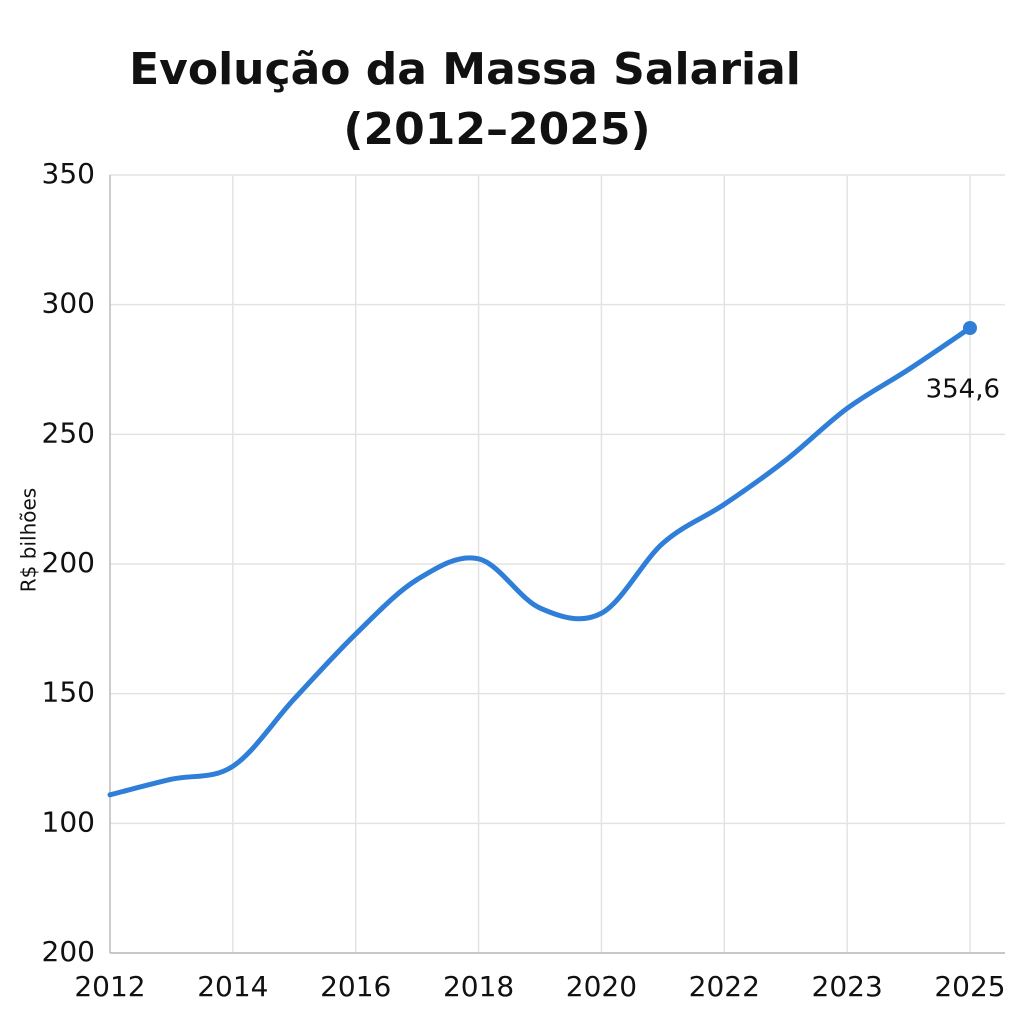 Image resolution: width=1024 pixels, height=1024 pixels. Describe the element at coordinates (68, 173) in the screenshot. I see `y-tick-label: 350` at that location.